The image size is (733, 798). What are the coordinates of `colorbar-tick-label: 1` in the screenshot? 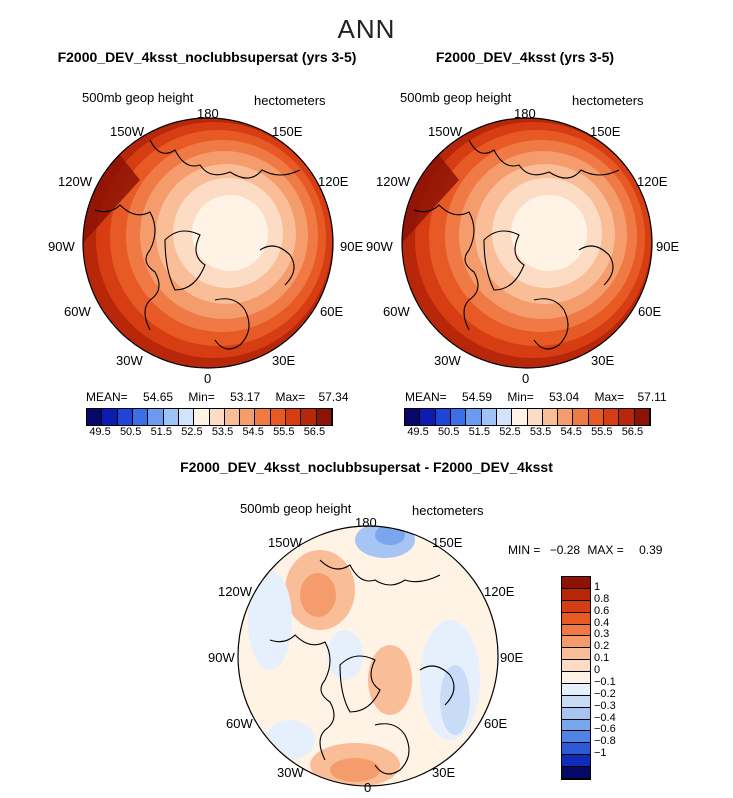 It's located at (597, 586).